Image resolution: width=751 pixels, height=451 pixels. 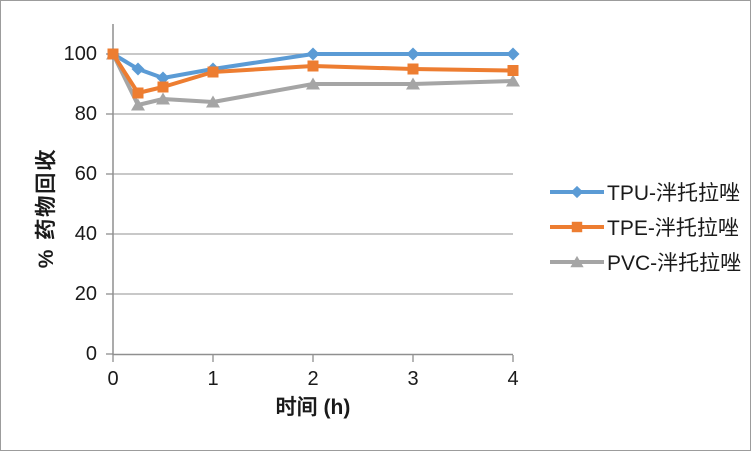 I want to click on legend-item: TPE-泮托拉唑, so click(x=645, y=226).